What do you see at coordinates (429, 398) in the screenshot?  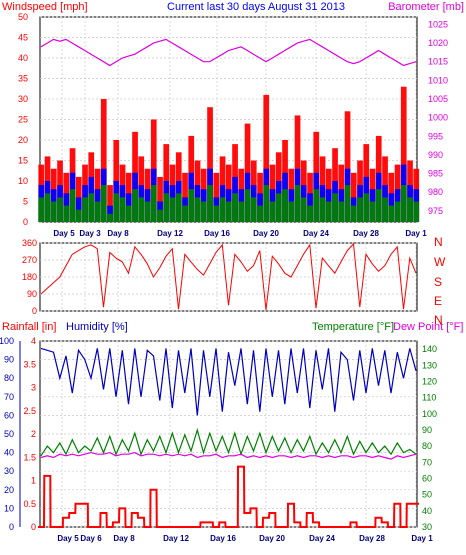 I see `temp-tick-8: 110` at bounding box center [429, 398].